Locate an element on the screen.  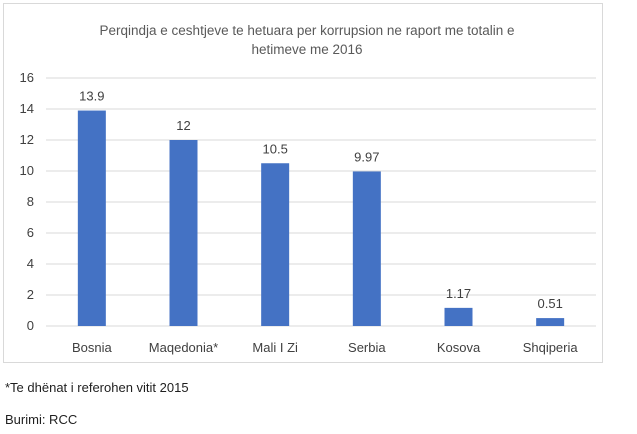
x-category-label: Bosnia is located at coordinates (92, 347).